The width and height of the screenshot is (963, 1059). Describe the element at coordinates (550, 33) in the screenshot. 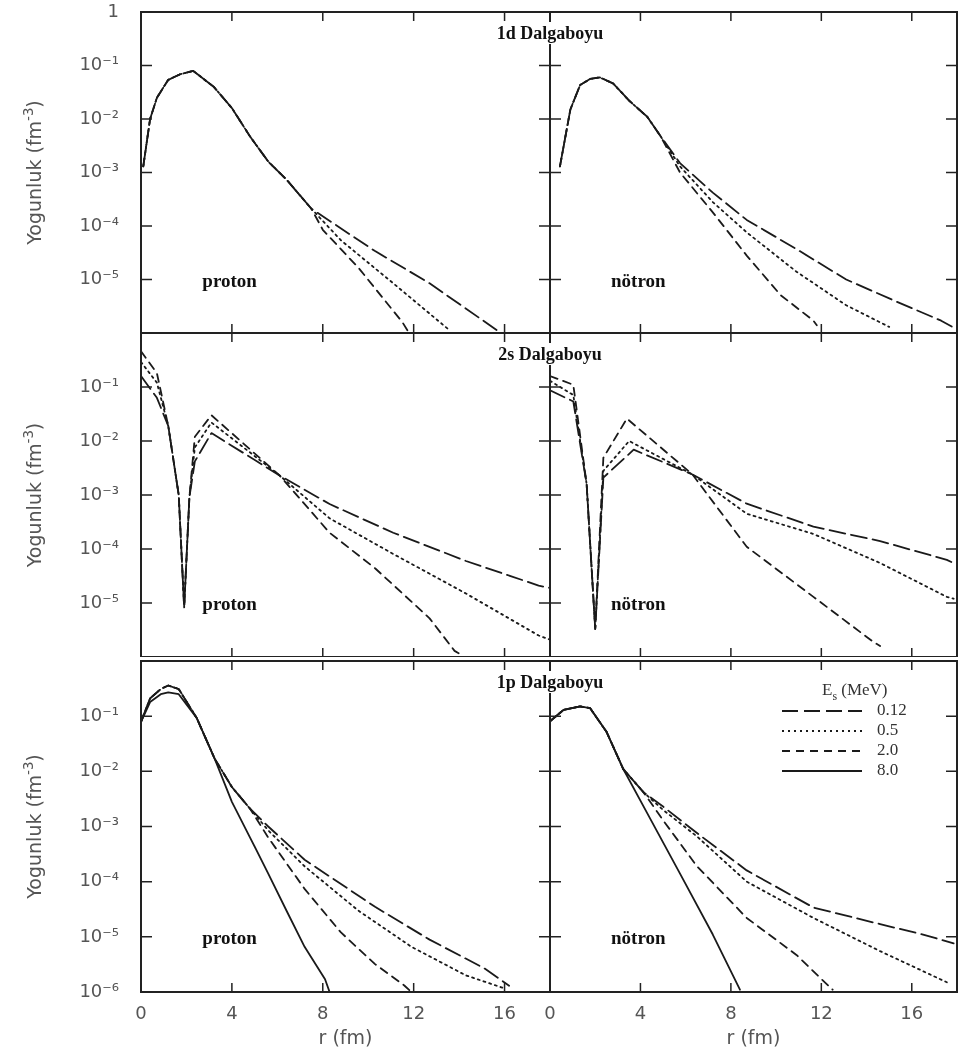

I see `text: 1d Dalgaboyu` at that location.